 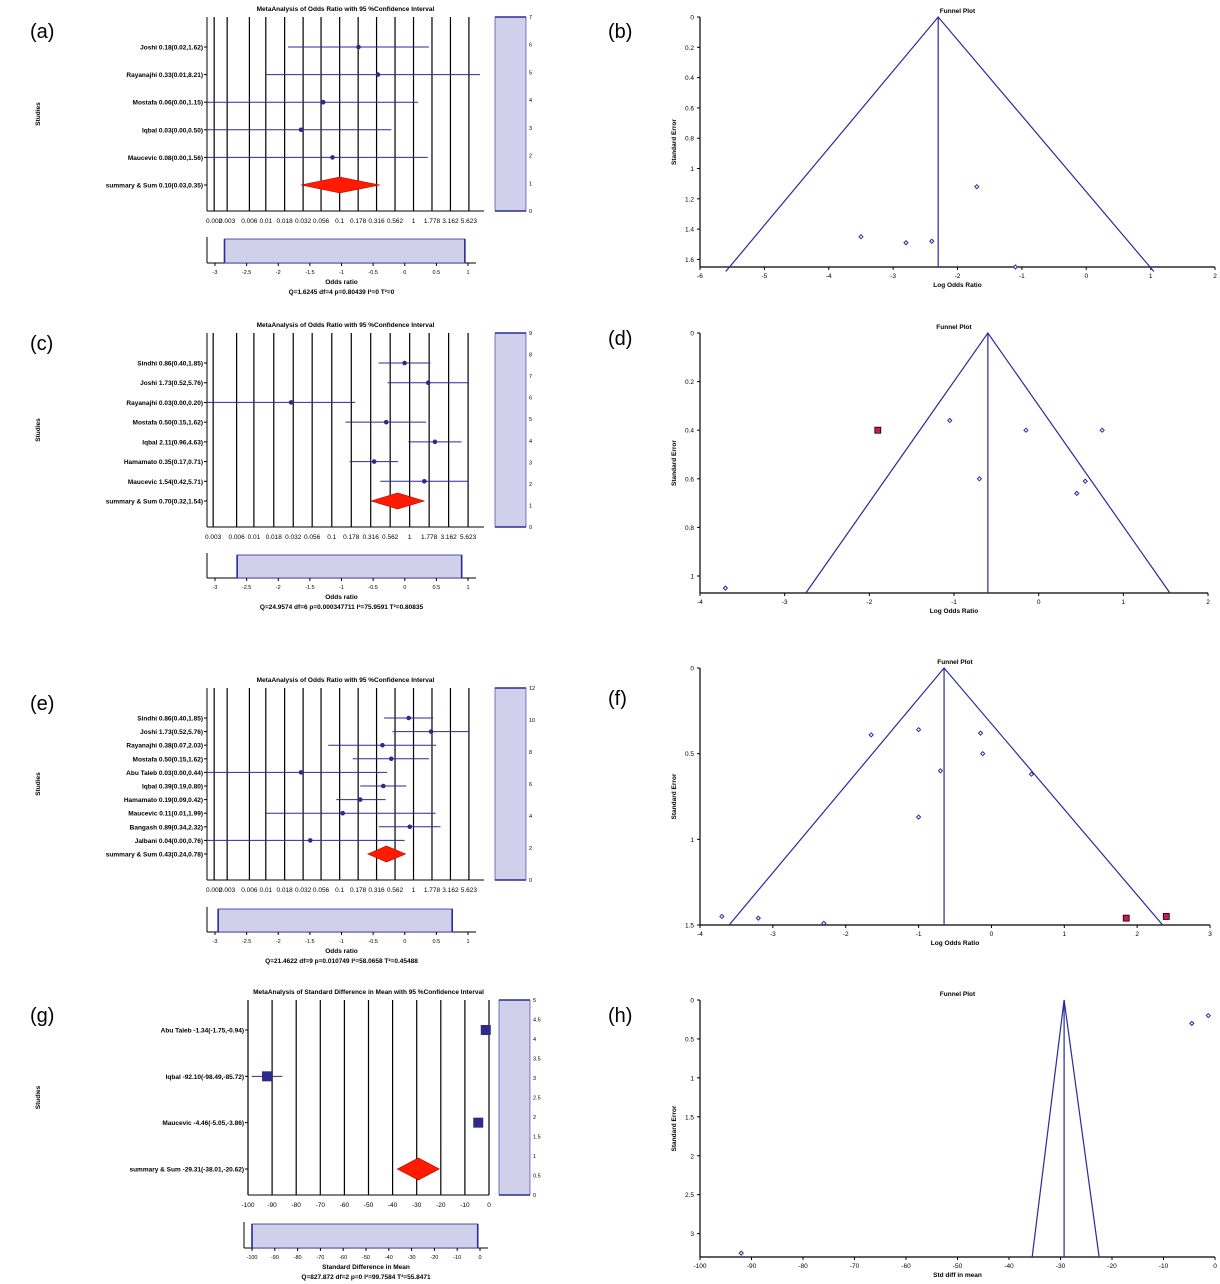 I want to click on panel-h-y-tick-label-5: 2.5, so click(x=689, y=1195).